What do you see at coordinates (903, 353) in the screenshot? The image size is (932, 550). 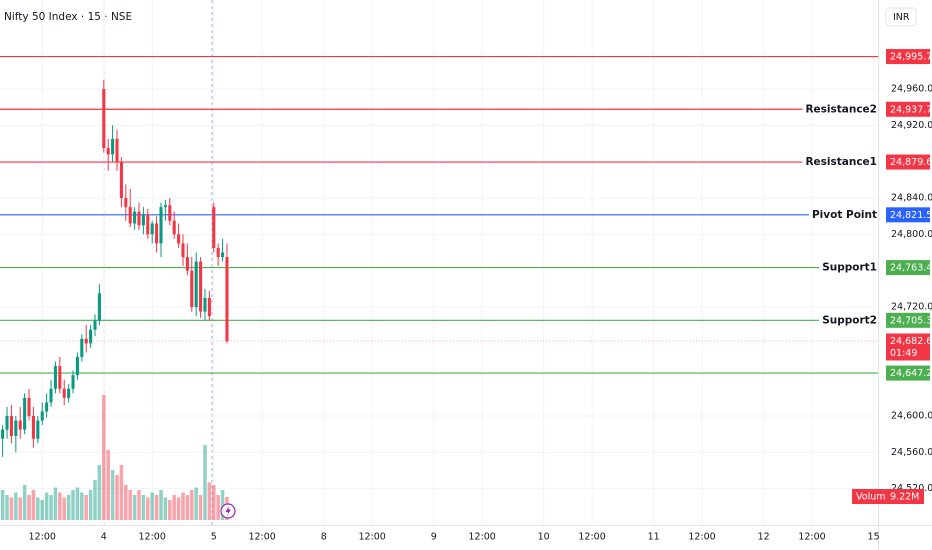 I see `countdown: 01:49` at bounding box center [903, 353].